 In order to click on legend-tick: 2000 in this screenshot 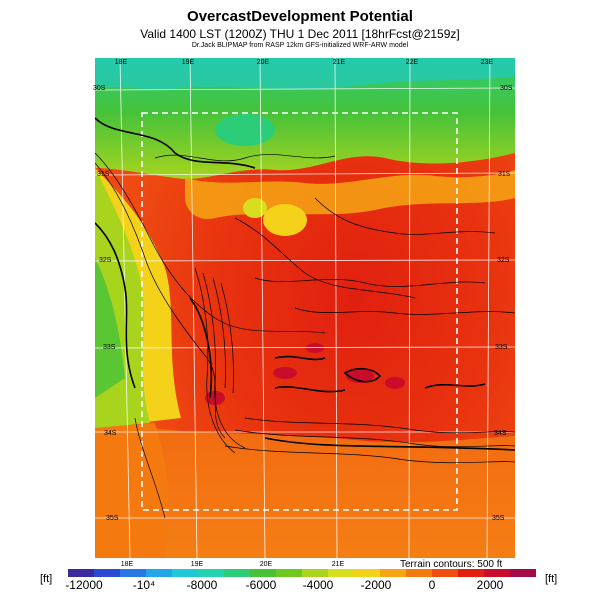, I will do `click(490, 585)`.